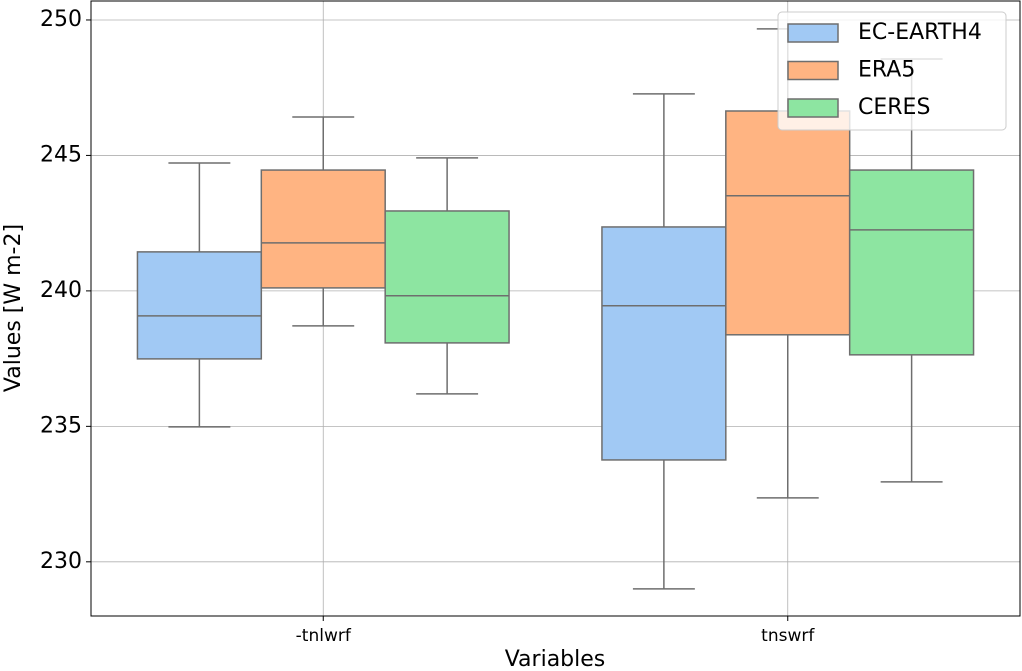 The width and height of the screenshot is (1022, 671). I want to click on legend: EC-EARTH4 ERA5 CERES, so click(892, 71).